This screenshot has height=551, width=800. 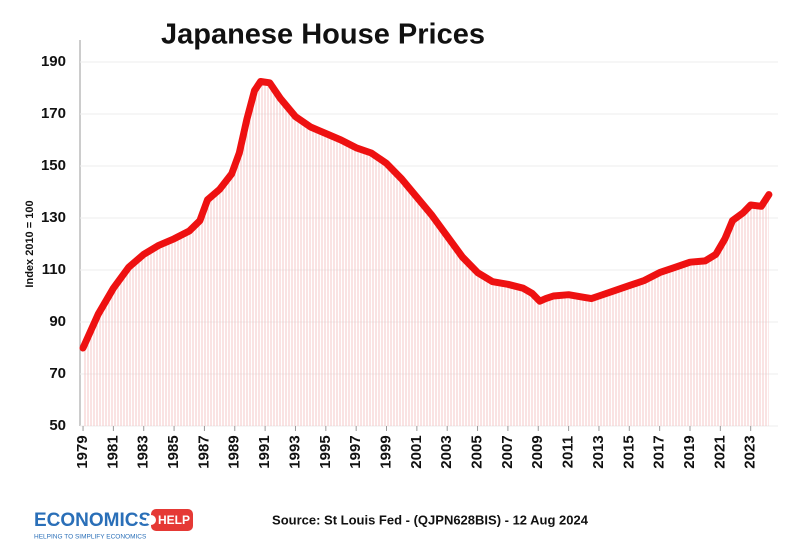 What do you see at coordinates (598, 451) in the screenshot?
I see `x-tick-label: 2013` at bounding box center [598, 451].